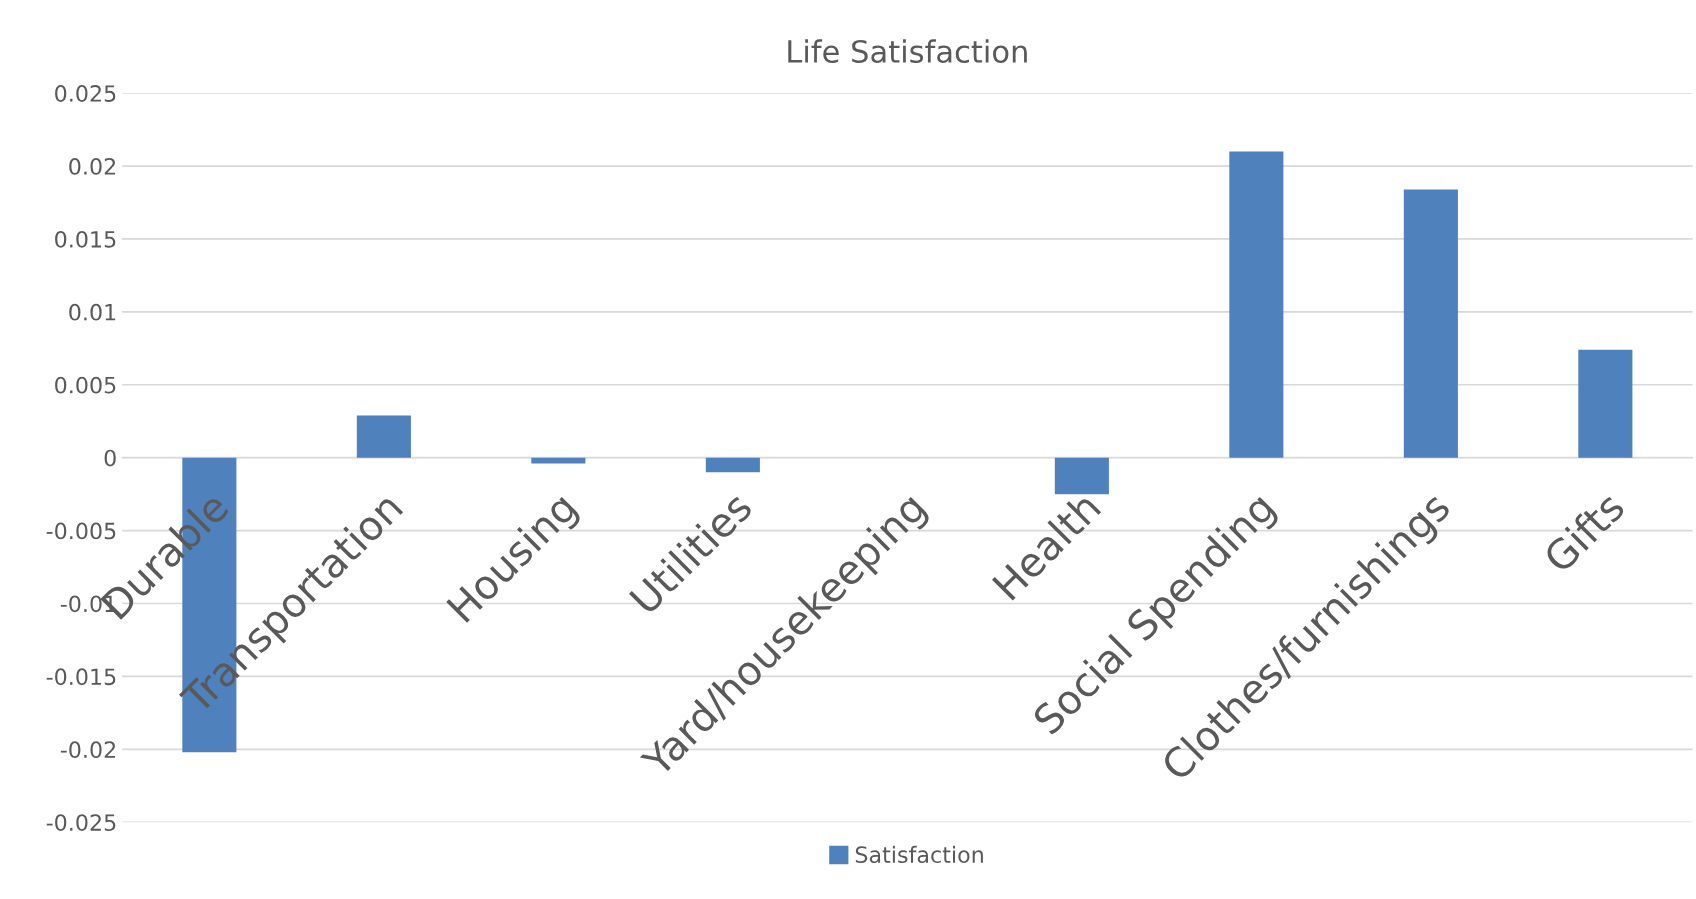 This screenshot has width=1696, height=899. I want to click on y-tick-label: -0.015, so click(81, 677).